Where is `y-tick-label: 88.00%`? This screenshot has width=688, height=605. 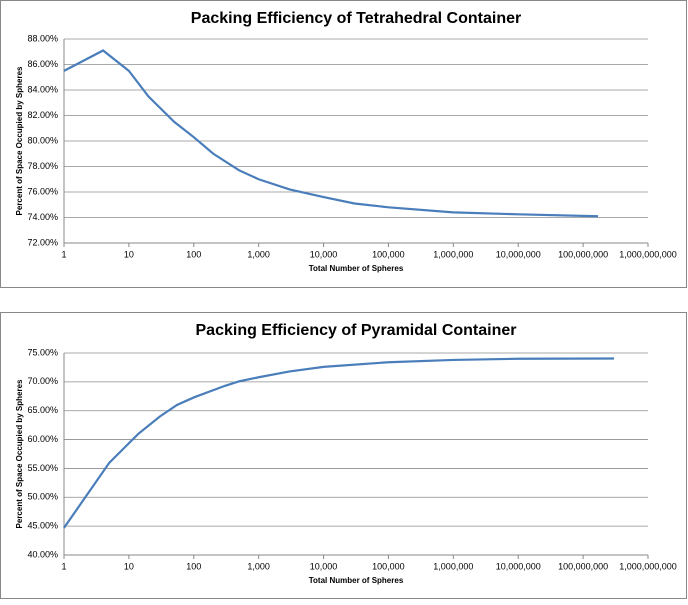 y-tick-label: 88.00% is located at coordinates (42, 38).